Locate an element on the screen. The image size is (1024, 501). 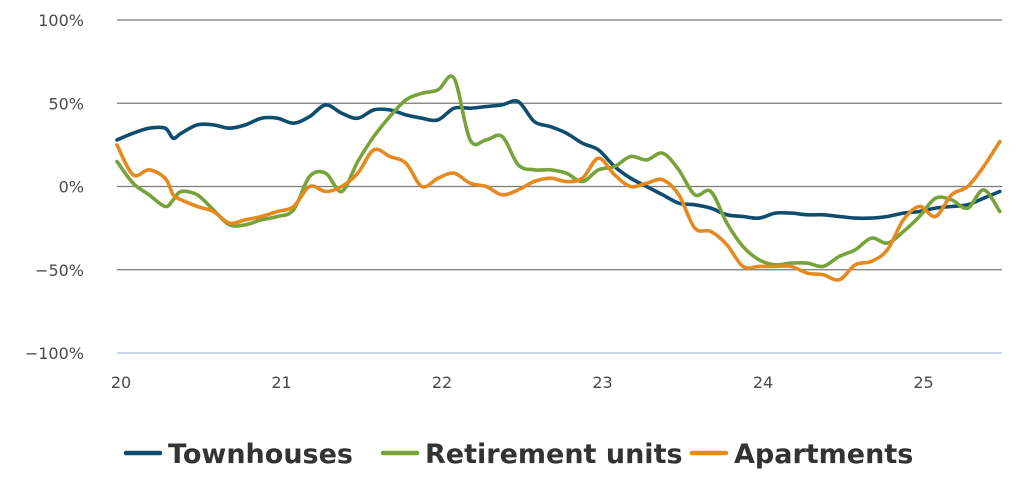
x-axis-ticks: 20 21 22 23 24 25 is located at coordinates (522, 382).